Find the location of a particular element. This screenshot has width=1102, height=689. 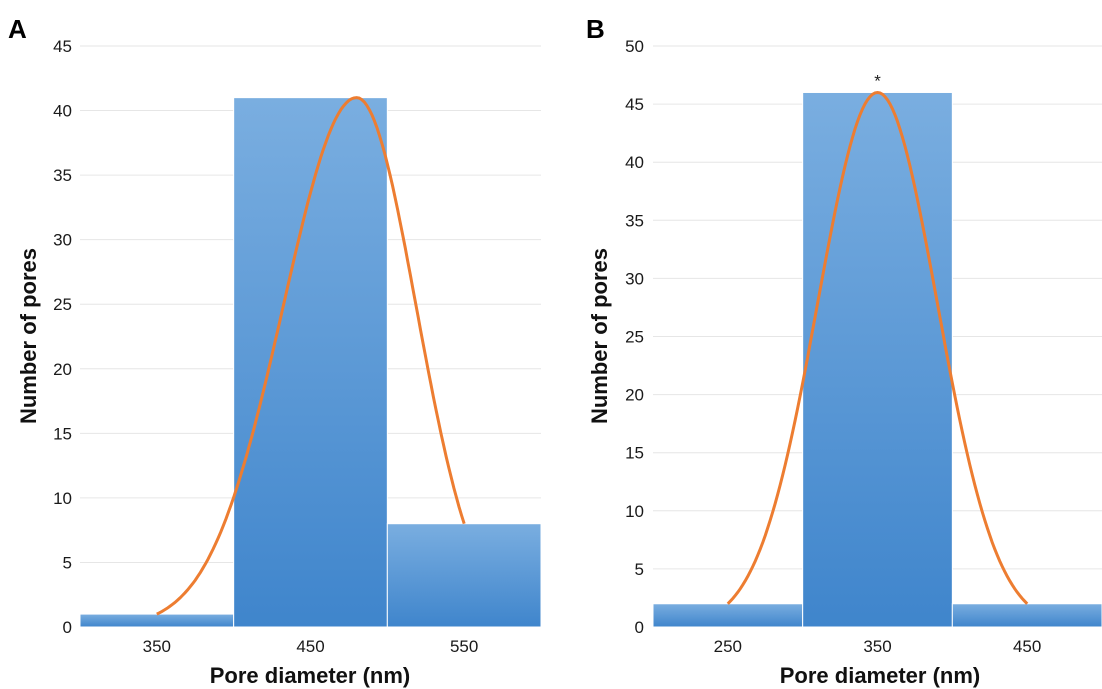

x-tick-label-550: 550 is located at coordinates (464, 646).